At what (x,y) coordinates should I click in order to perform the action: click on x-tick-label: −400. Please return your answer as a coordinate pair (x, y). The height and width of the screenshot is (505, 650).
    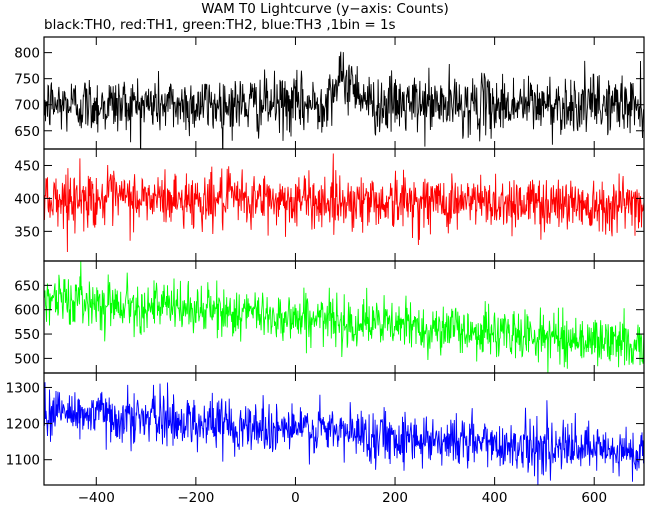
    Looking at the image, I should click on (96, 497).